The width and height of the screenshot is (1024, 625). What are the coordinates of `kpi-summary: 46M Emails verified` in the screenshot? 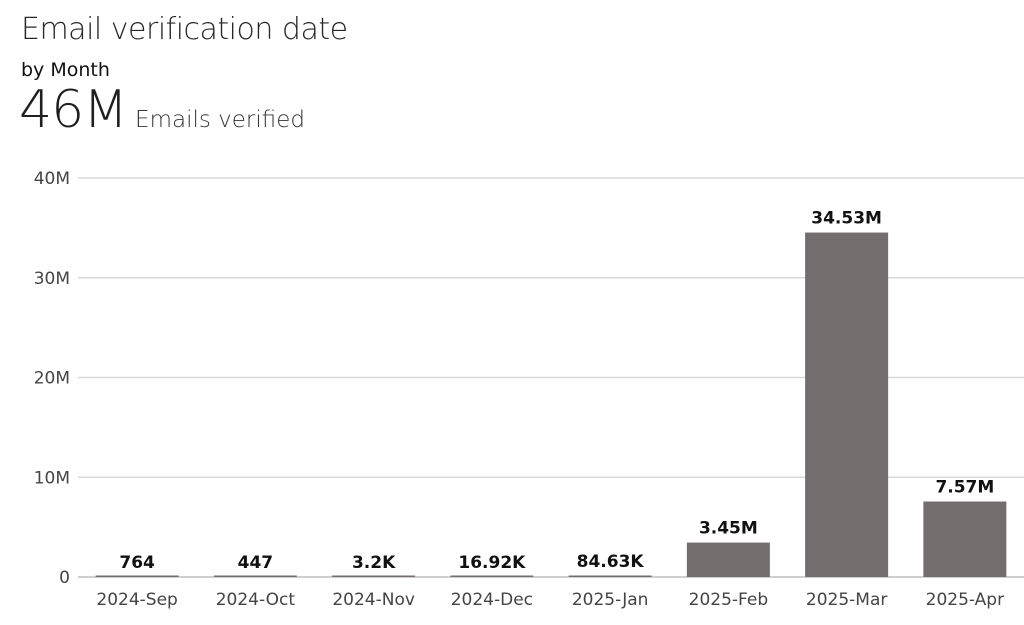 It's located at (162, 110).